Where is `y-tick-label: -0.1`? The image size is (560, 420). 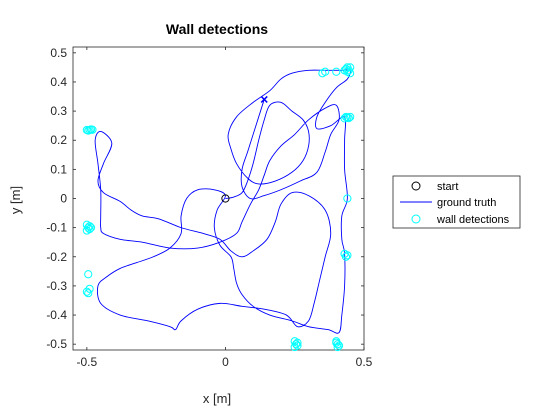 y-tick-label: -0.1 is located at coordinates (56, 228).